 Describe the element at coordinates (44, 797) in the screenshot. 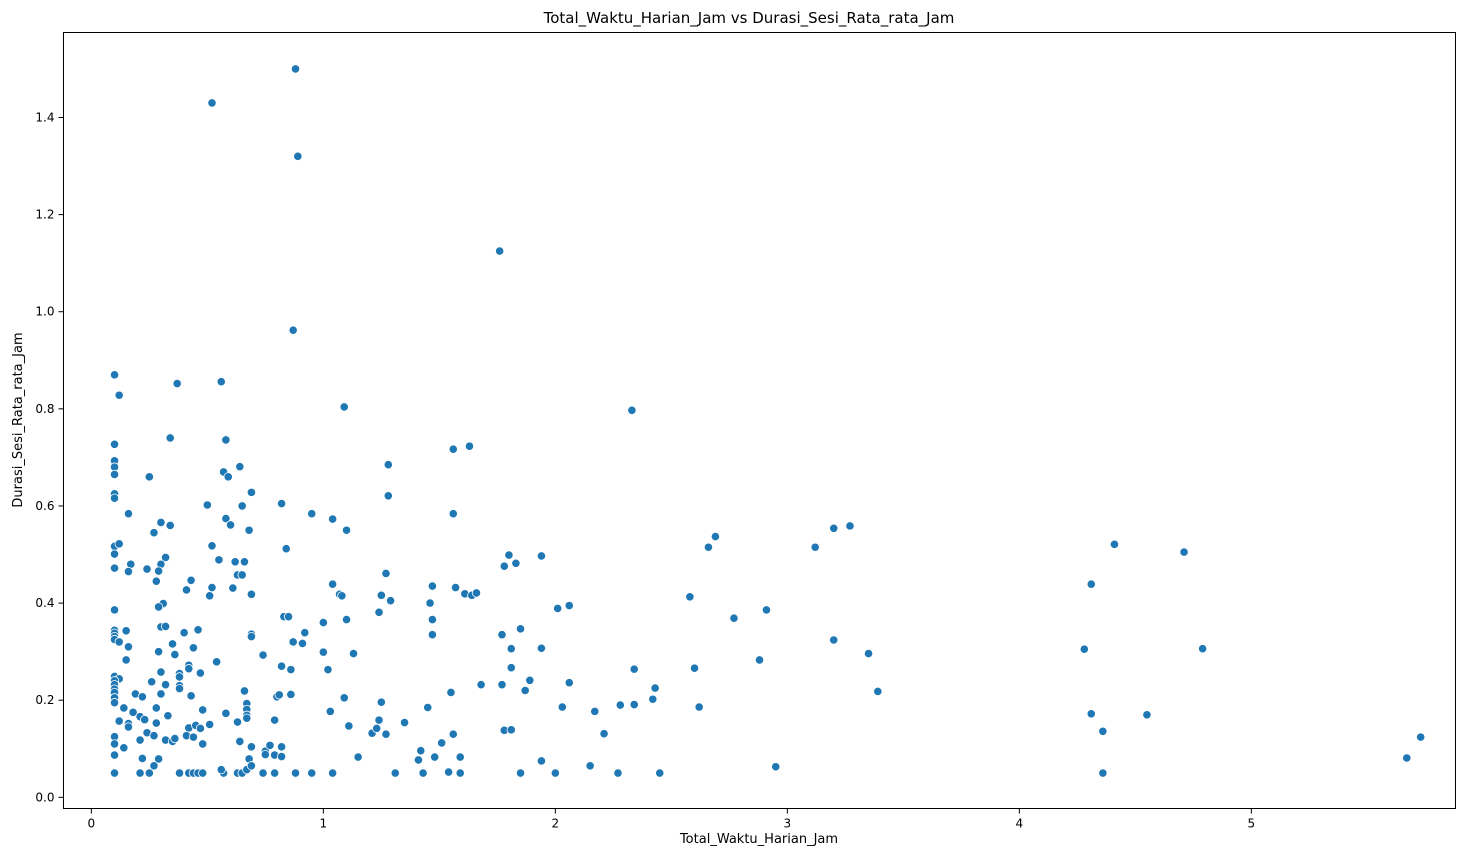

I see `y-tick-label: 0.0` at that location.